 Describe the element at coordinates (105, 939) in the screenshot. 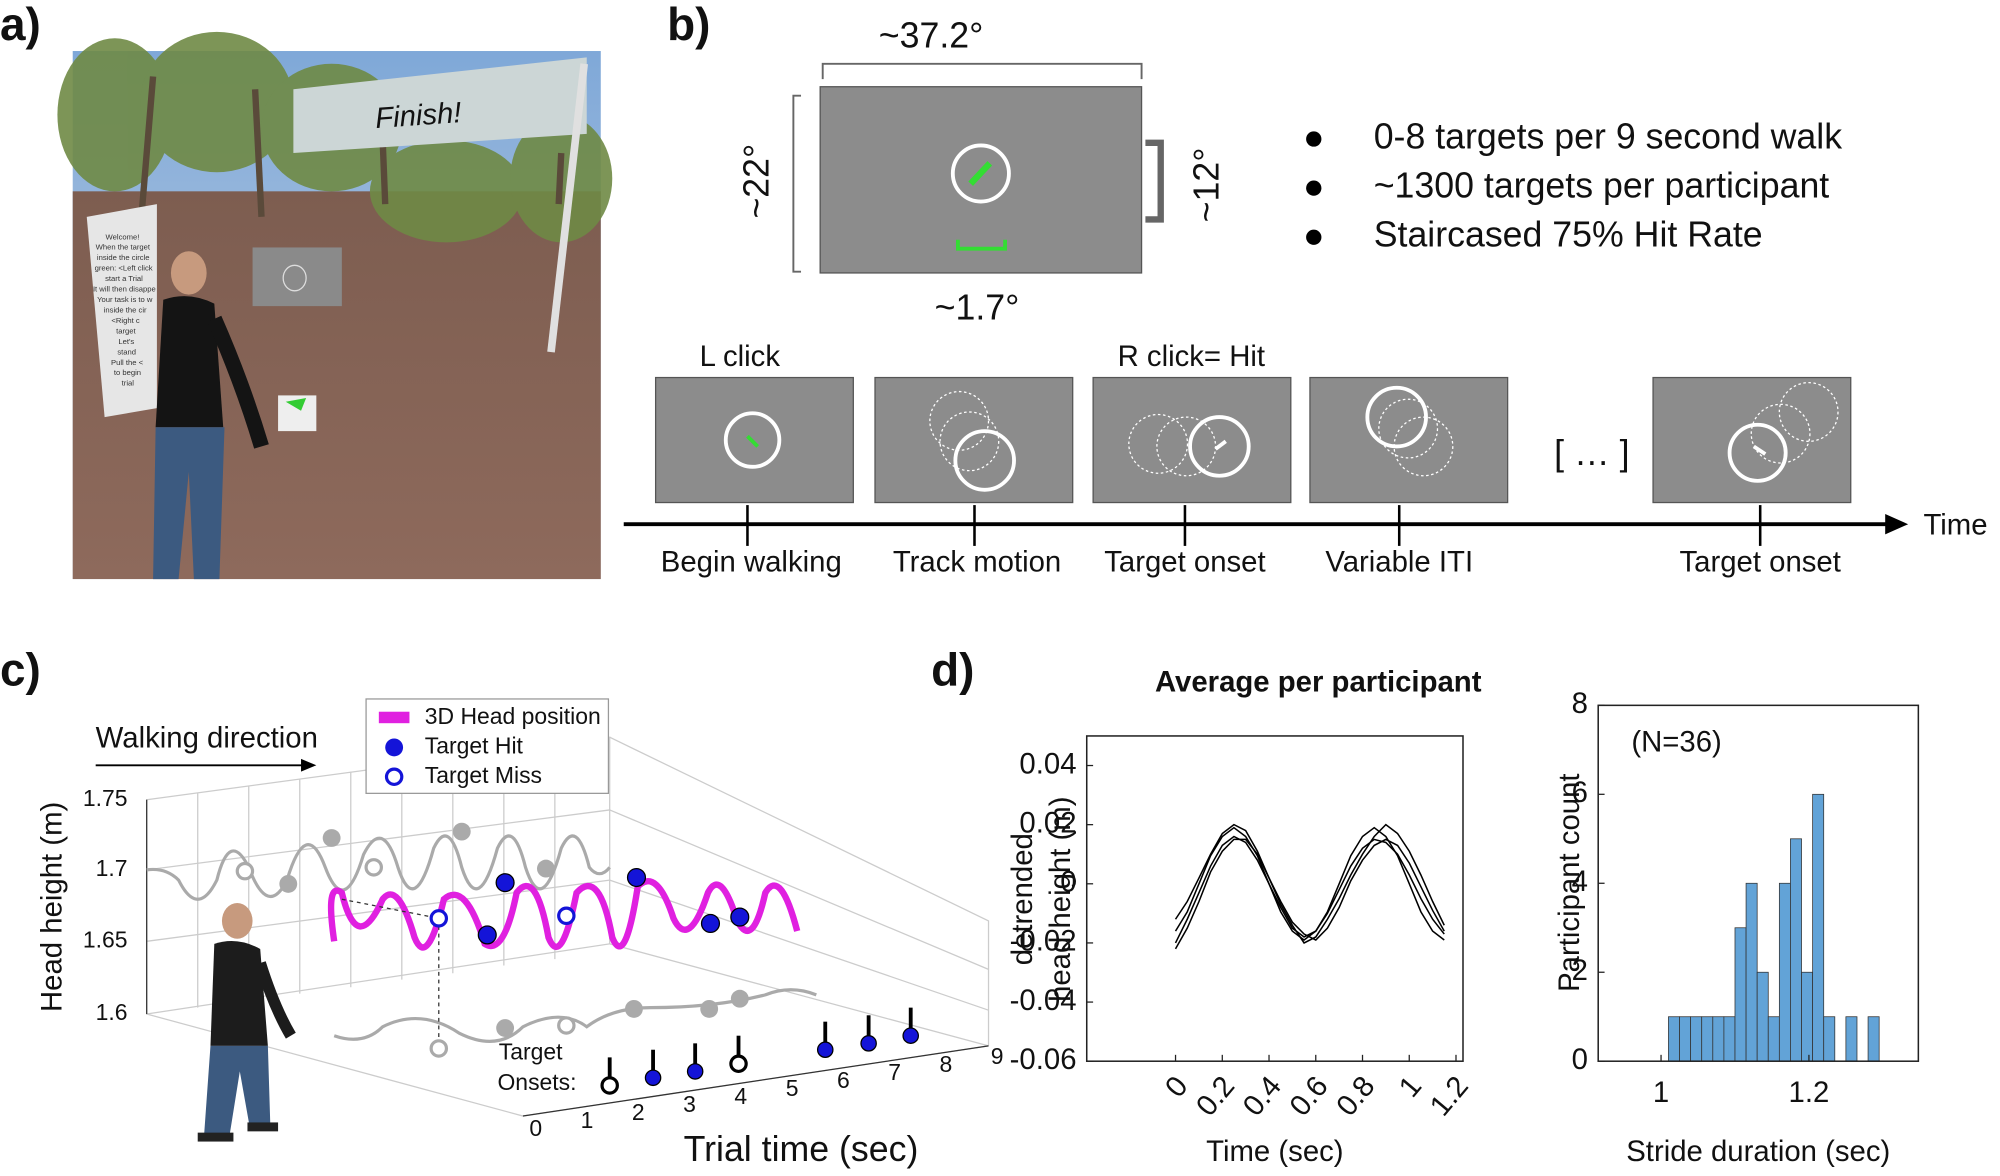

I see `y-tick-label: 1.65` at that location.